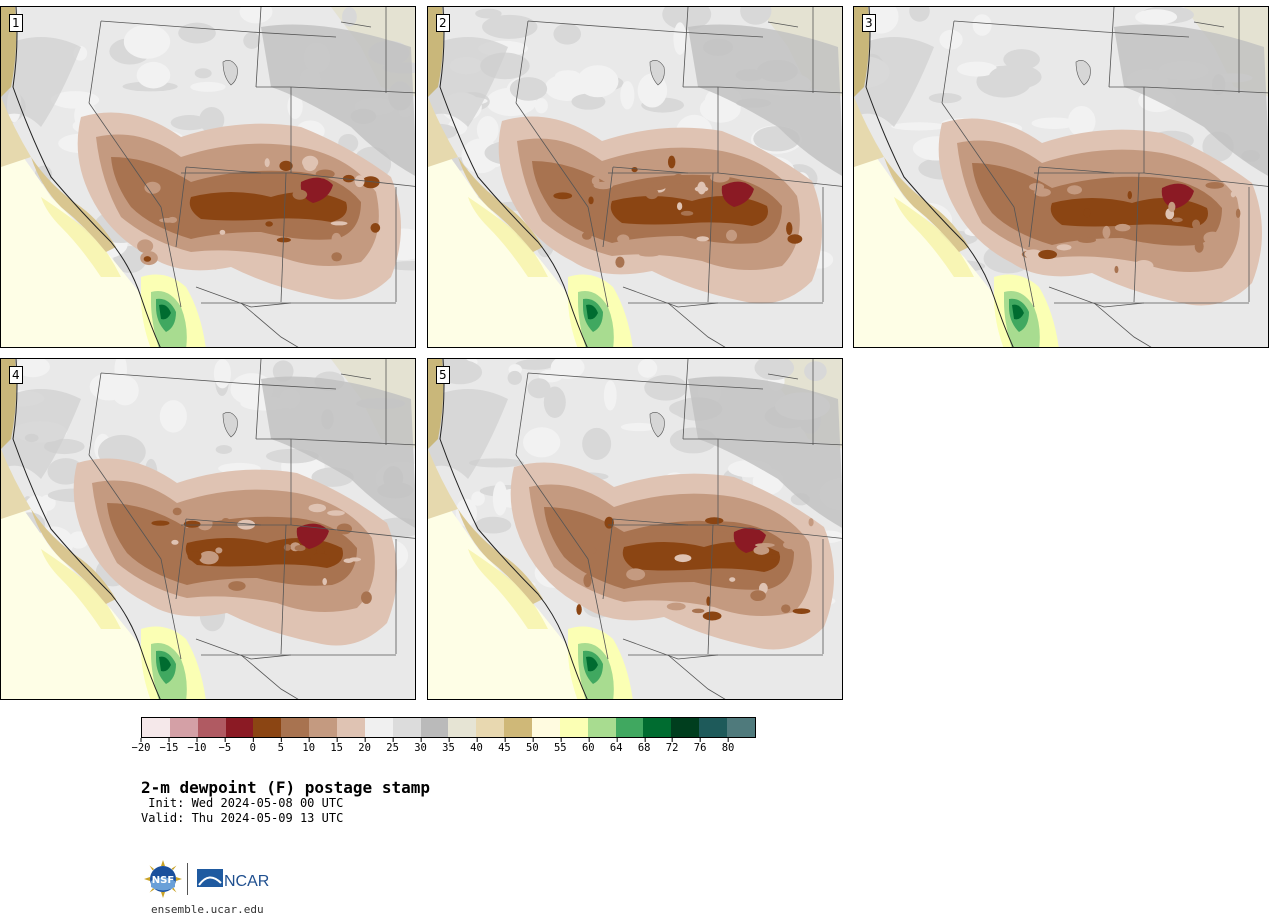 The width and height of the screenshot is (1280, 920). Describe the element at coordinates (588, 746) in the screenshot. I see `colorbar-tick-label: 60` at that location.